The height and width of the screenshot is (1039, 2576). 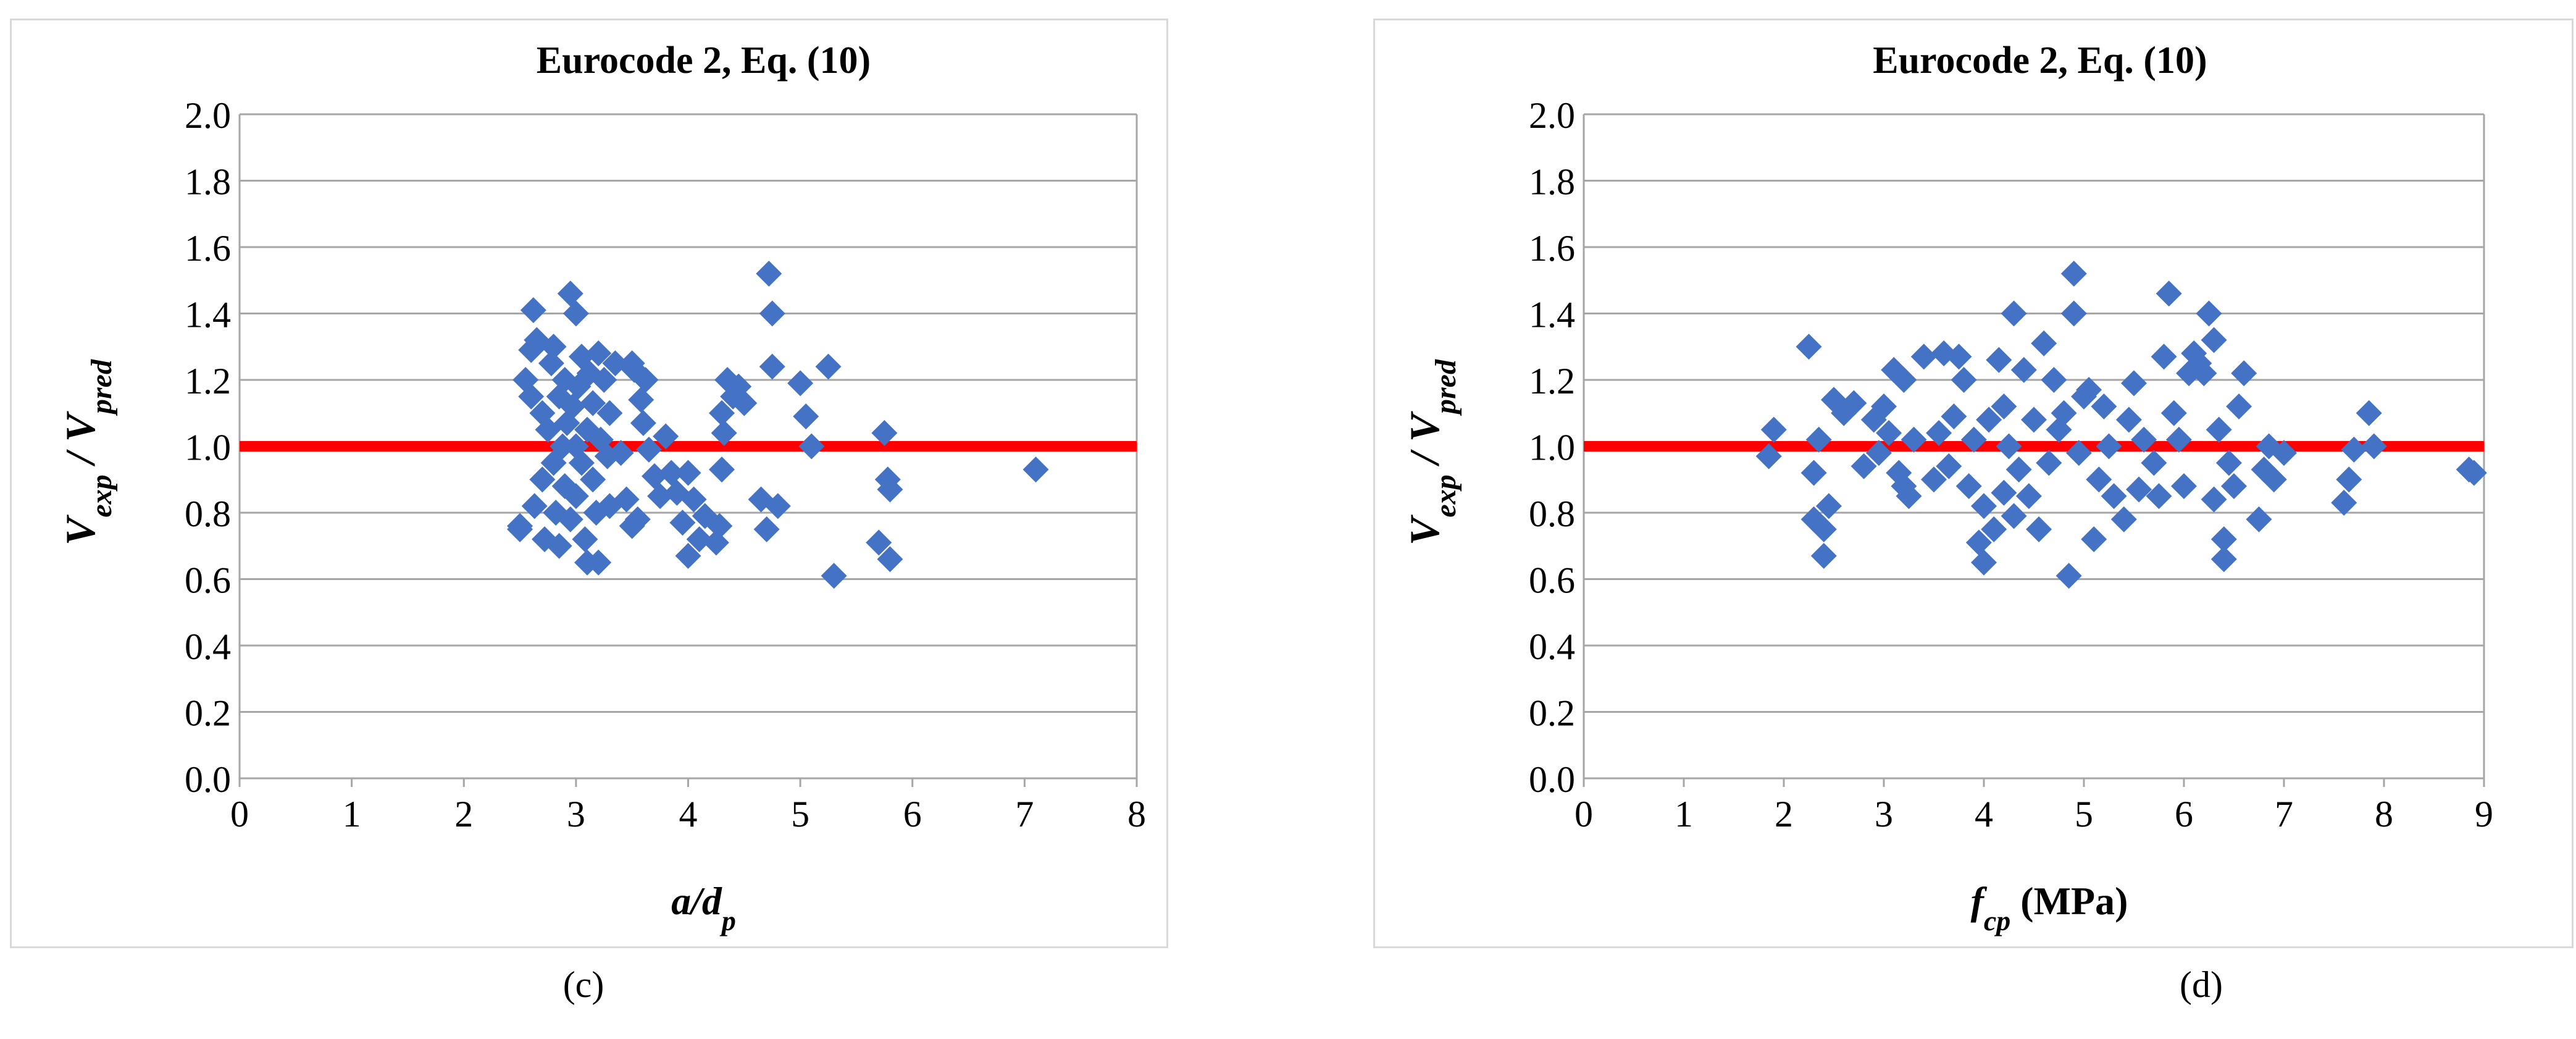 I want to click on y-tick-label: 0.4, so click(x=208, y=647).